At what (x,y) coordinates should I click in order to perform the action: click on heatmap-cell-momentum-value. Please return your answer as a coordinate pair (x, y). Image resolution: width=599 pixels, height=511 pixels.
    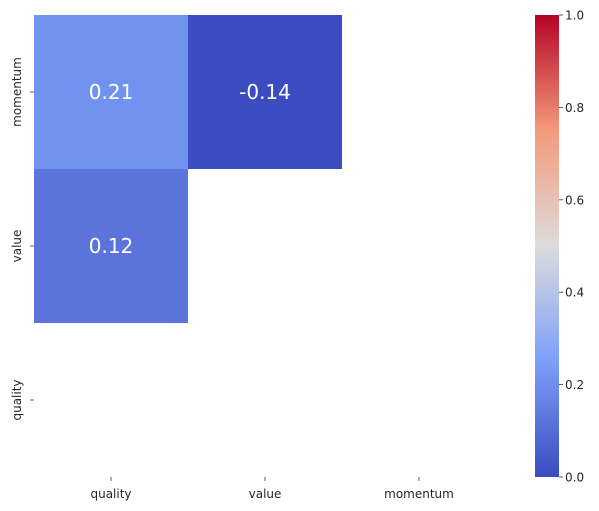
    Looking at the image, I should click on (265, 92).